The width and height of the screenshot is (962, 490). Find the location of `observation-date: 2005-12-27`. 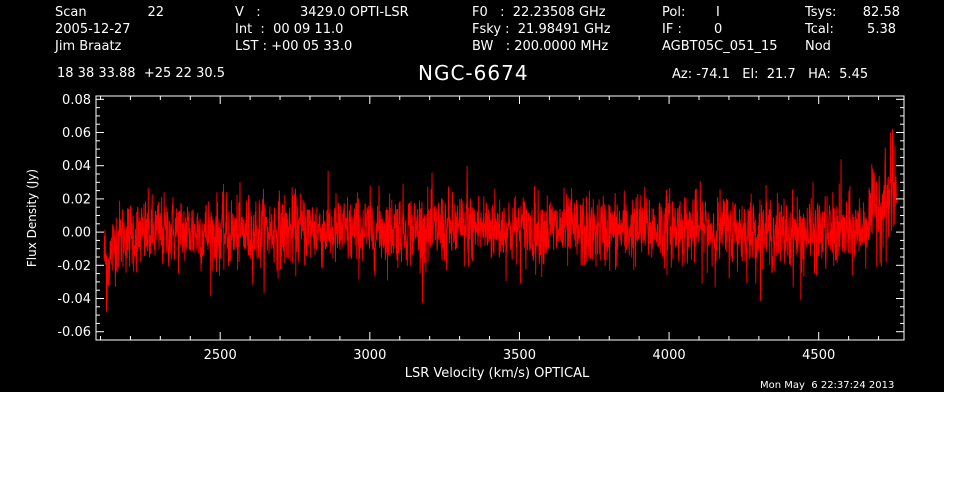

observation-date: 2005-12-27 is located at coordinates (93, 29).